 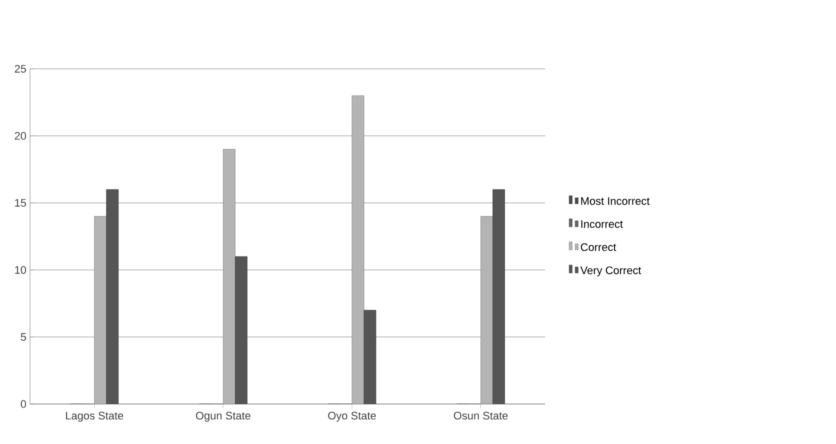 What do you see at coordinates (352, 417) in the screenshot?
I see `x-tick-label: Oyo State` at bounding box center [352, 417].